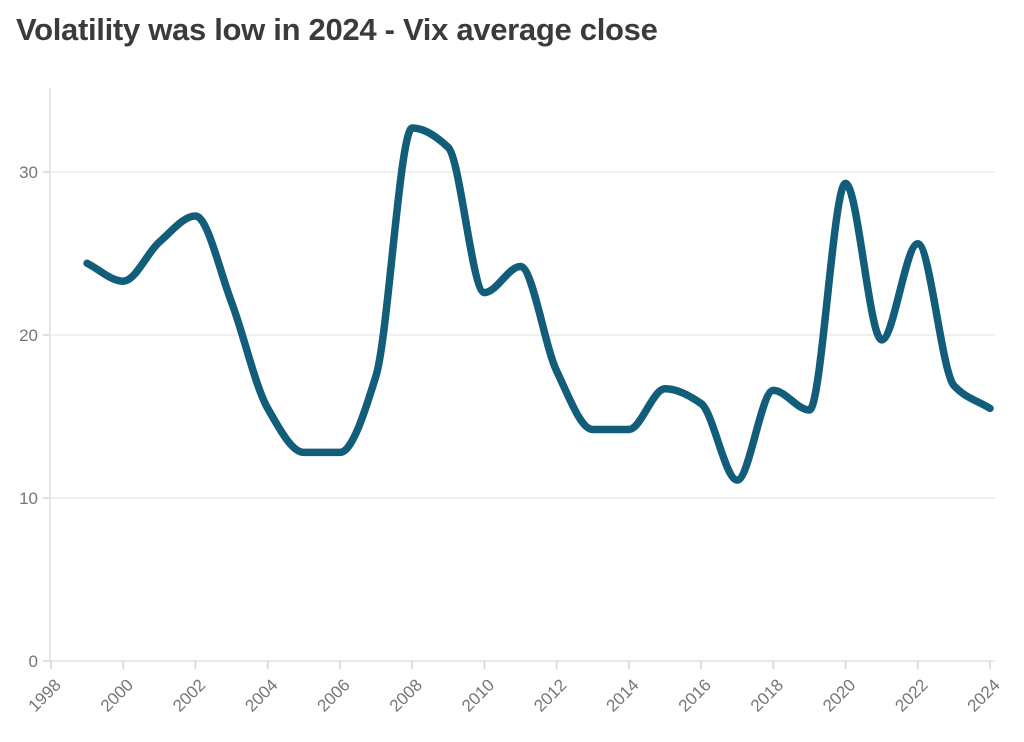 The image size is (1024, 742). What do you see at coordinates (550, 695) in the screenshot?
I see `x-tick-label: 2012` at bounding box center [550, 695].